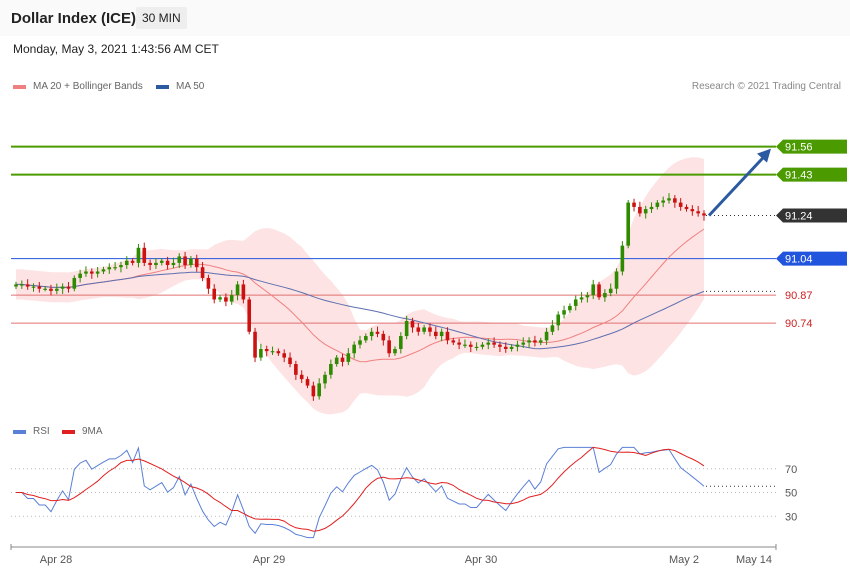 This screenshot has width=850, height=576. Describe the element at coordinates (799, 217) in the screenshot. I see `level-label-current: 91.24` at that location.